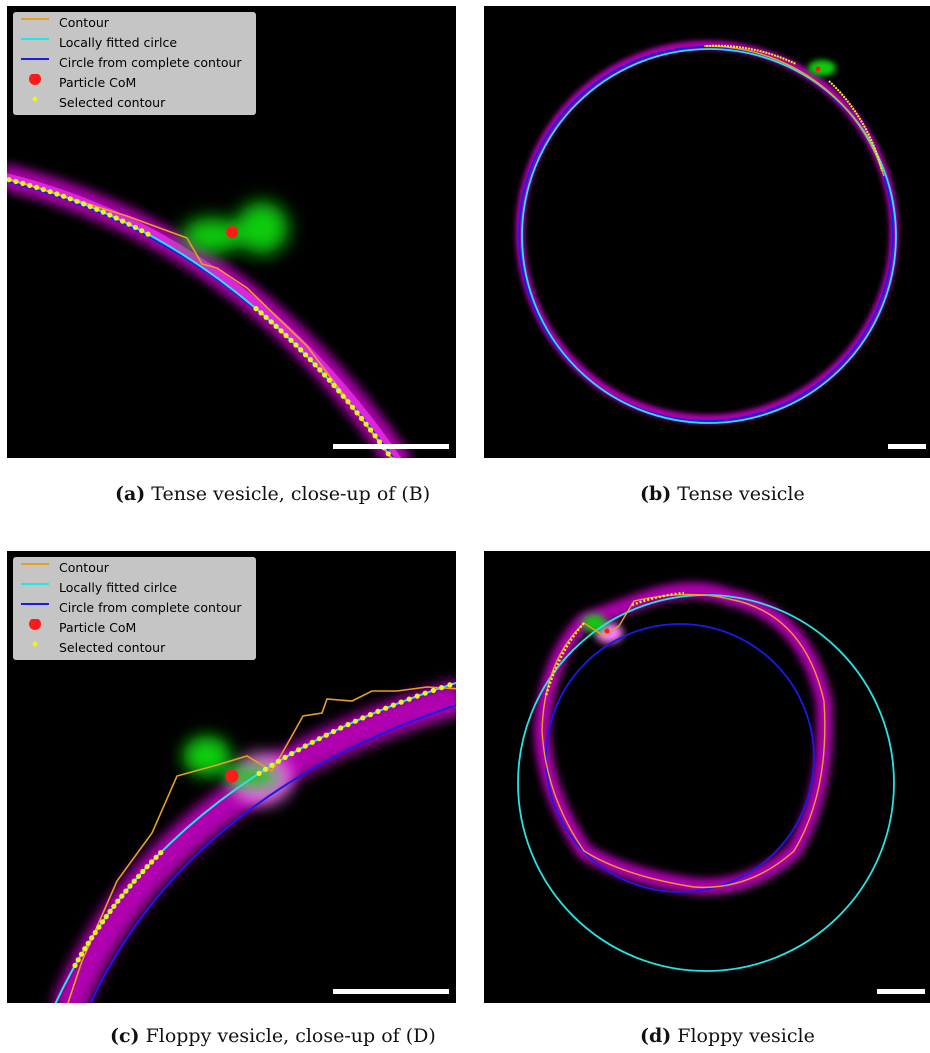 This screenshot has width=930, height=1053. Describe the element at coordinates (35, 99) in the screenshot. I see `selected-legend-icon` at that location.